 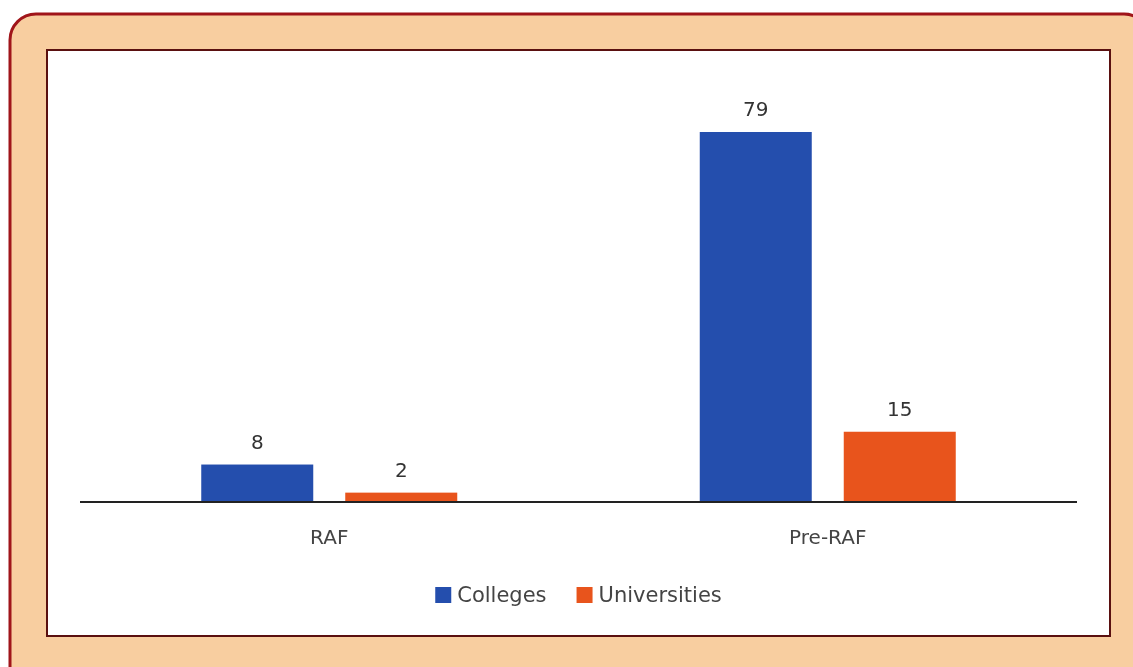 I want to click on x-tick-label: Pre-RAF, so click(x=828, y=537).